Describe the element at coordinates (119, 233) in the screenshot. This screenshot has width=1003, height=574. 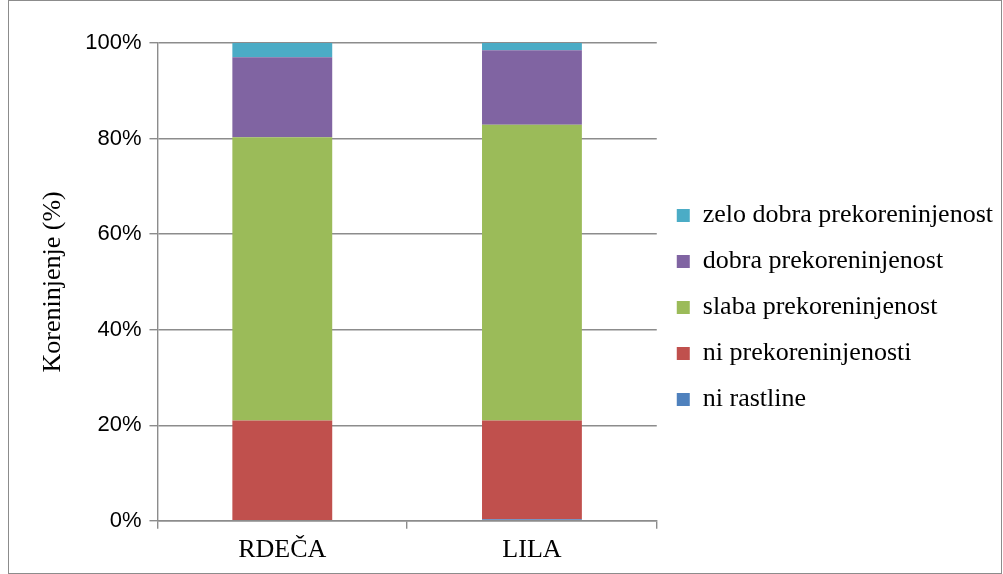
I see `y-tick-label: 60%` at that location.